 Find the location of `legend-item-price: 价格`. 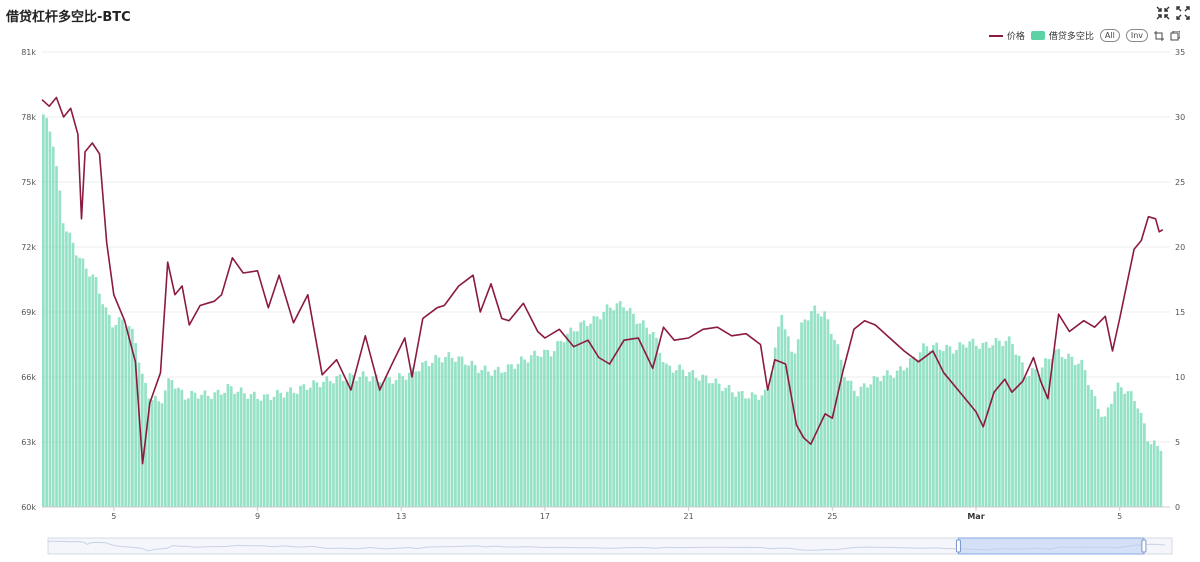

legend-item-price: 价格 is located at coordinates (1006, 35).